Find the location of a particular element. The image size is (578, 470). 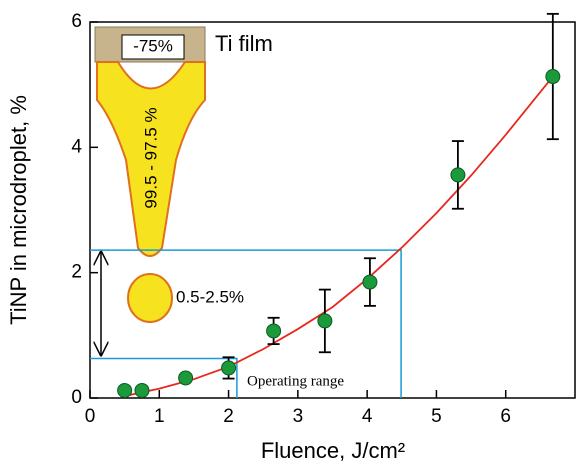

annotation: -75% is located at coordinates (153, 45).